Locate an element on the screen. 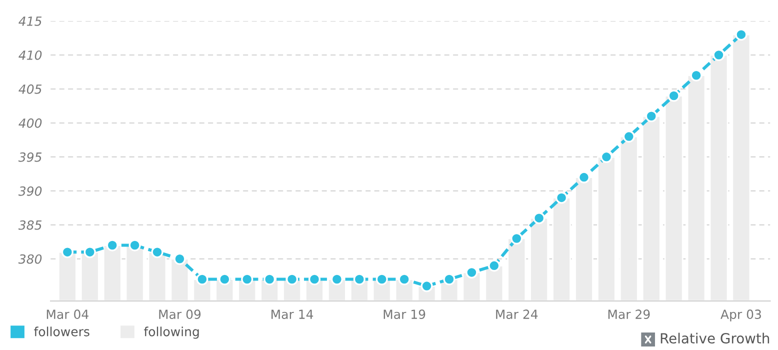  x-tick-label: Mar 09 is located at coordinates (180, 315).